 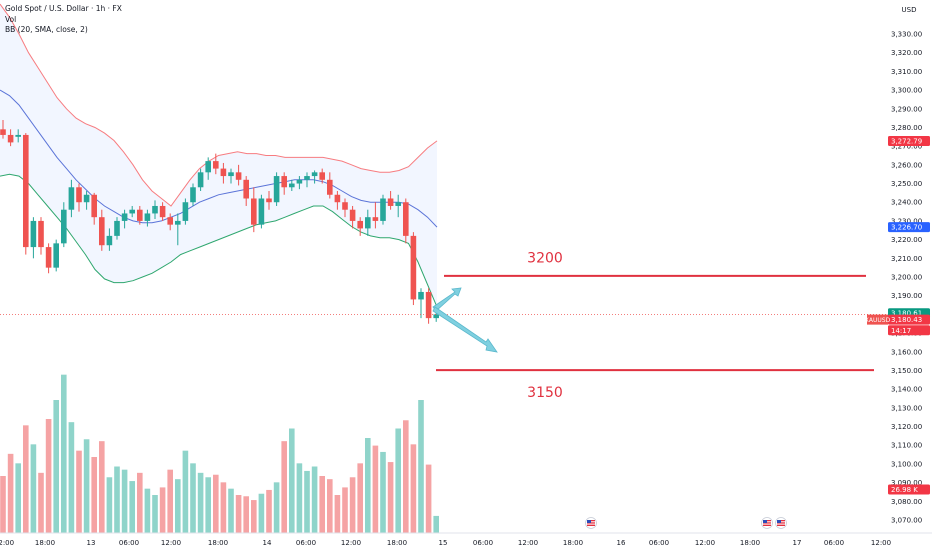 What do you see at coordinates (906, 483) in the screenshot?
I see `price-tick-label: 3,090.00` at bounding box center [906, 483].